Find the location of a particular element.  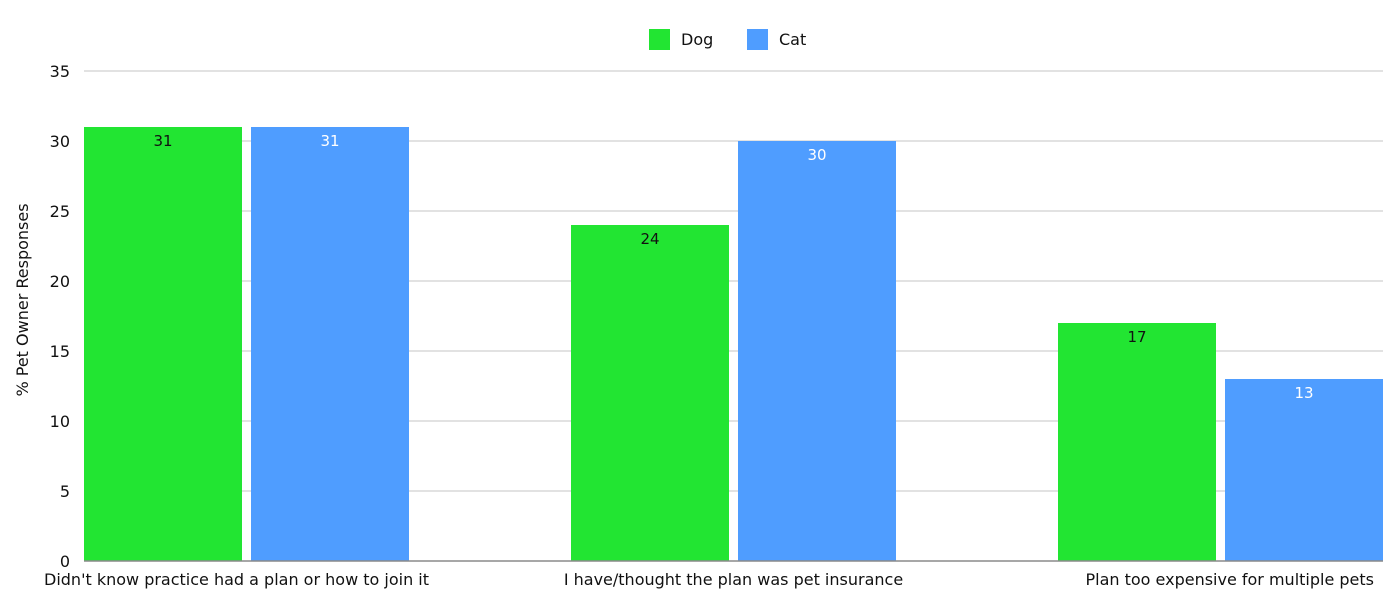

y-axis-title: % Pet Owner Responses is located at coordinates (22, 299).